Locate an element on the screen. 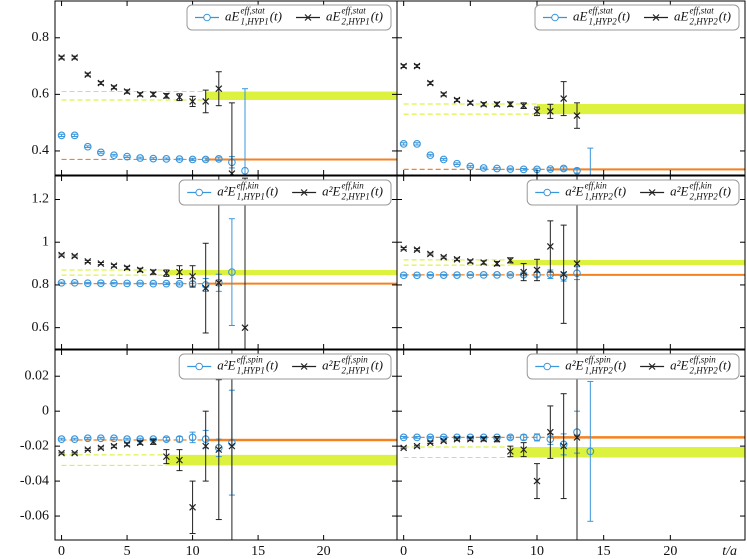 The height and width of the screenshot is (559, 747). legend-text: 2,HYP1 is located at coordinates (355, 197).